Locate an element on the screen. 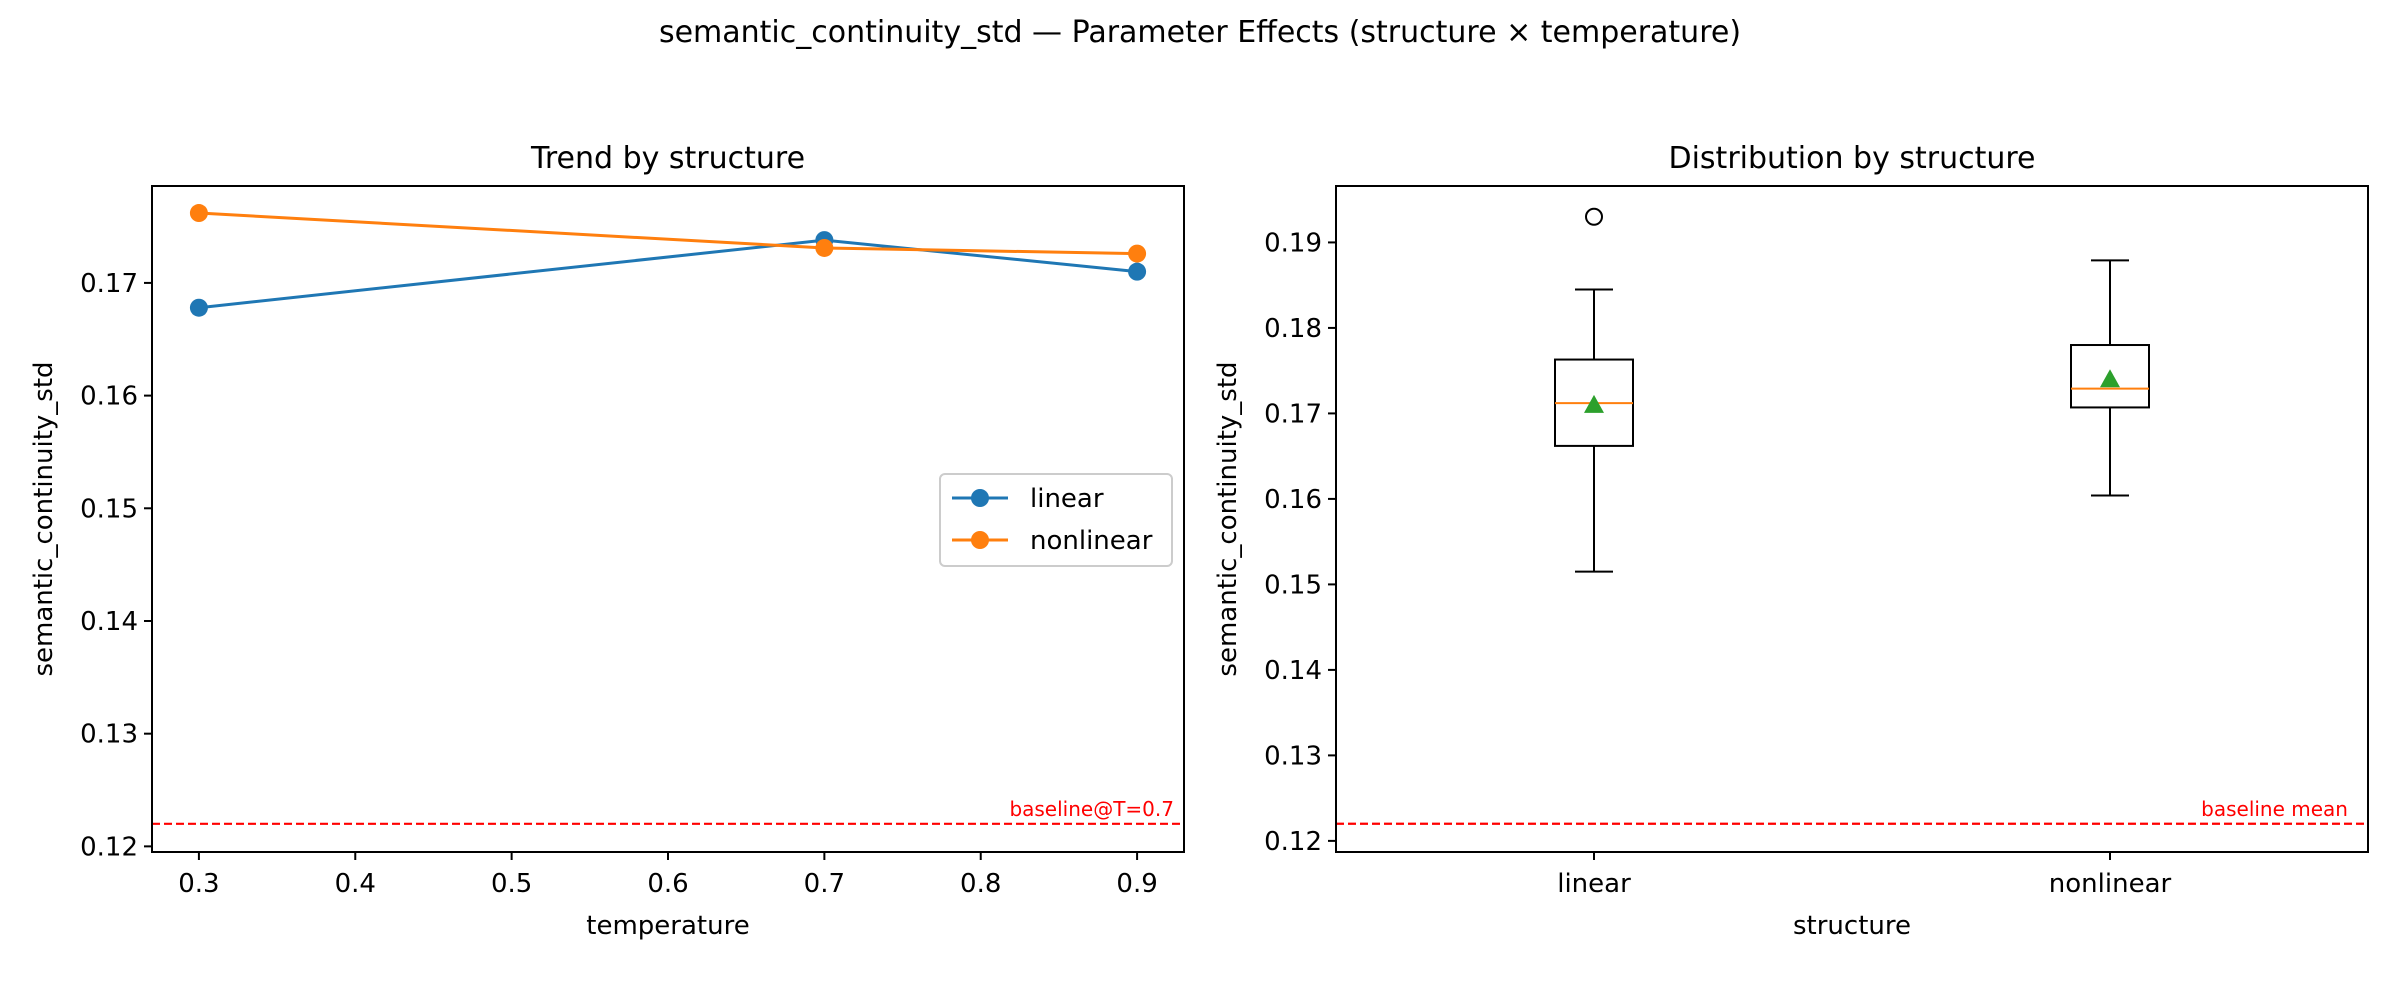  trend-title: Trend by structure is located at coordinates (667, 158).